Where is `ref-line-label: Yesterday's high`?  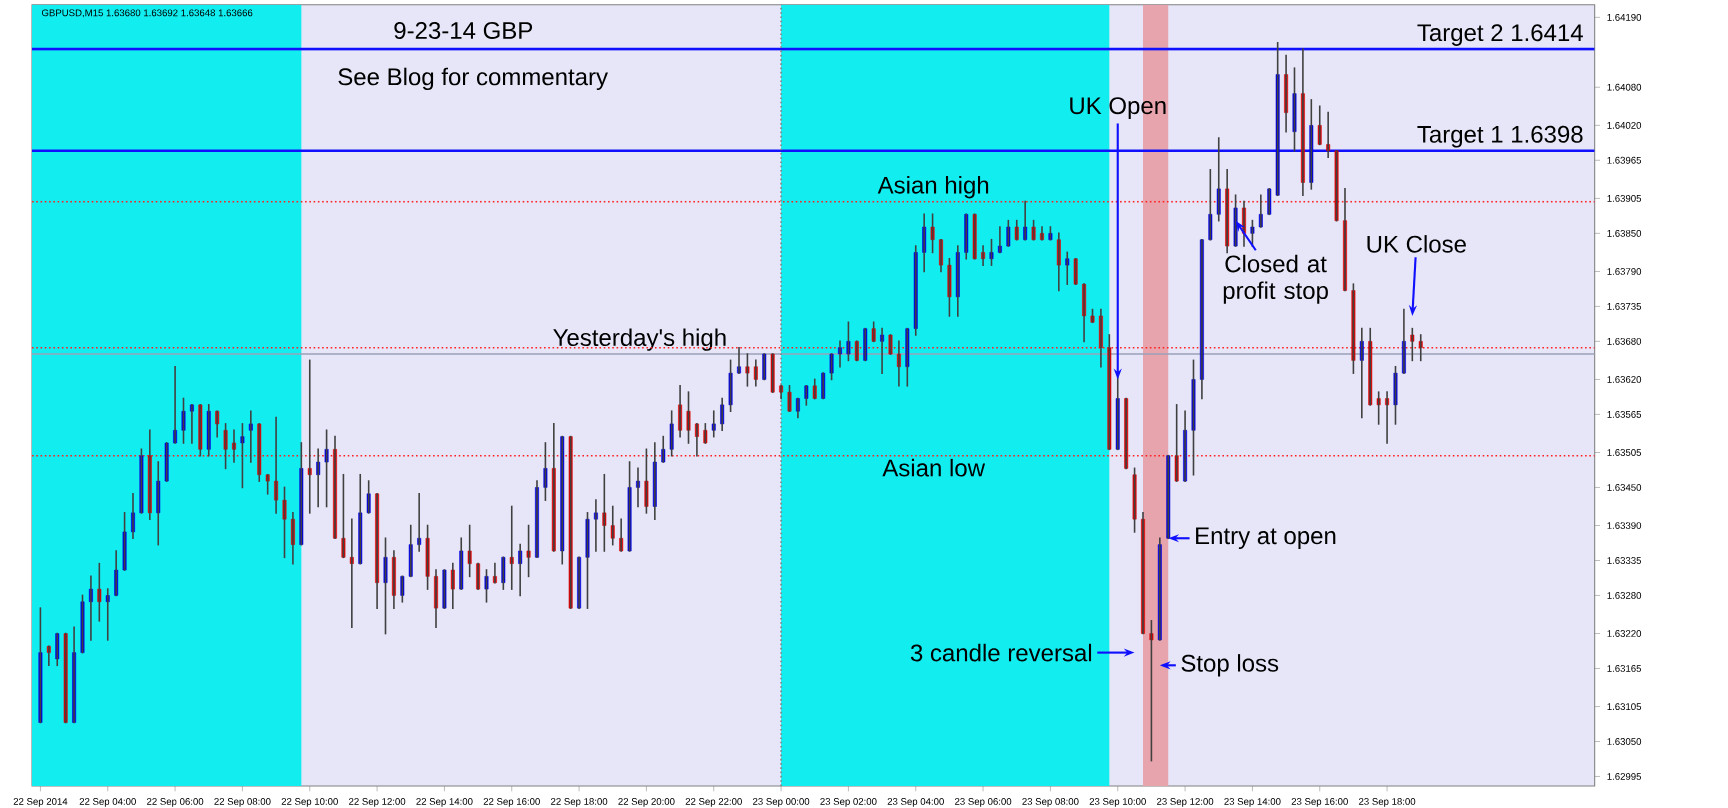
ref-line-label: Yesterday's high is located at coordinates (639, 339).